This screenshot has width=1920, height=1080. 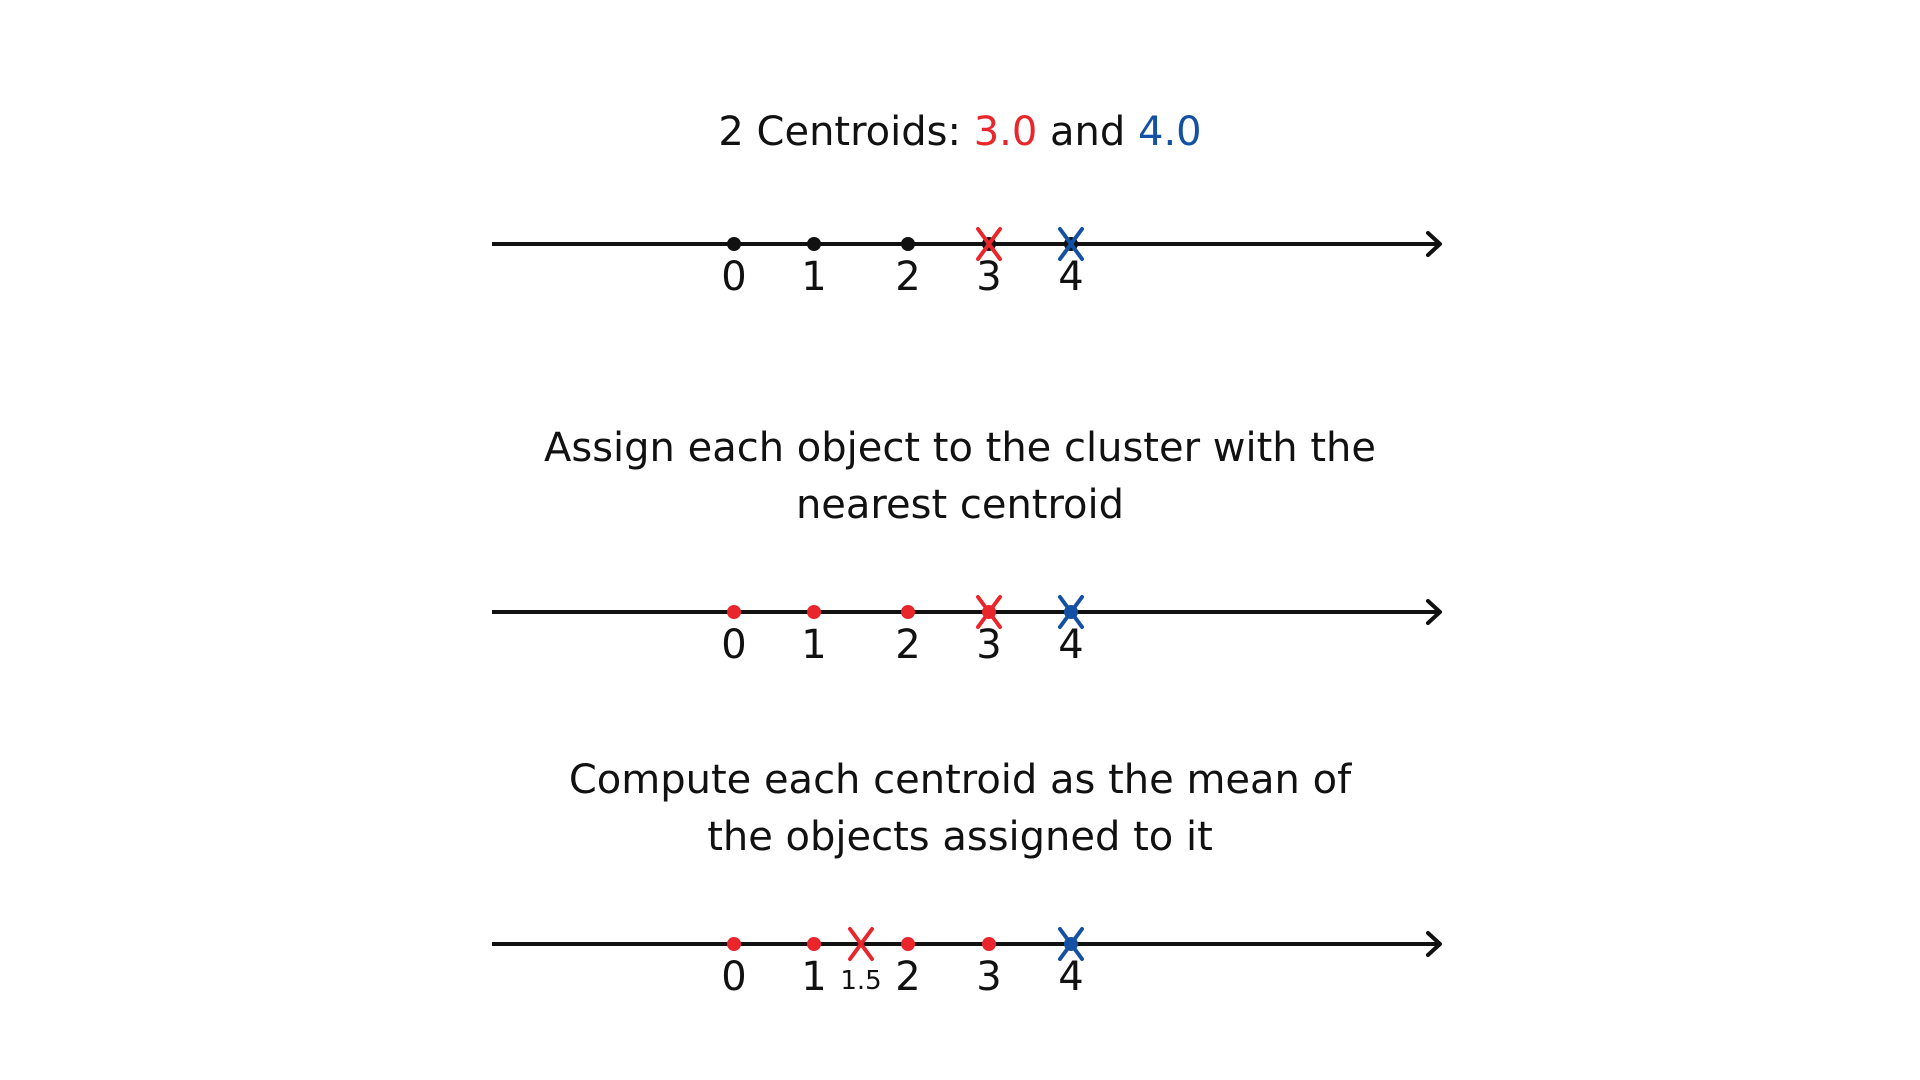 What do you see at coordinates (967, 631) in the screenshot?
I see `number-line-assignment: 0 1 2 3 4` at bounding box center [967, 631].